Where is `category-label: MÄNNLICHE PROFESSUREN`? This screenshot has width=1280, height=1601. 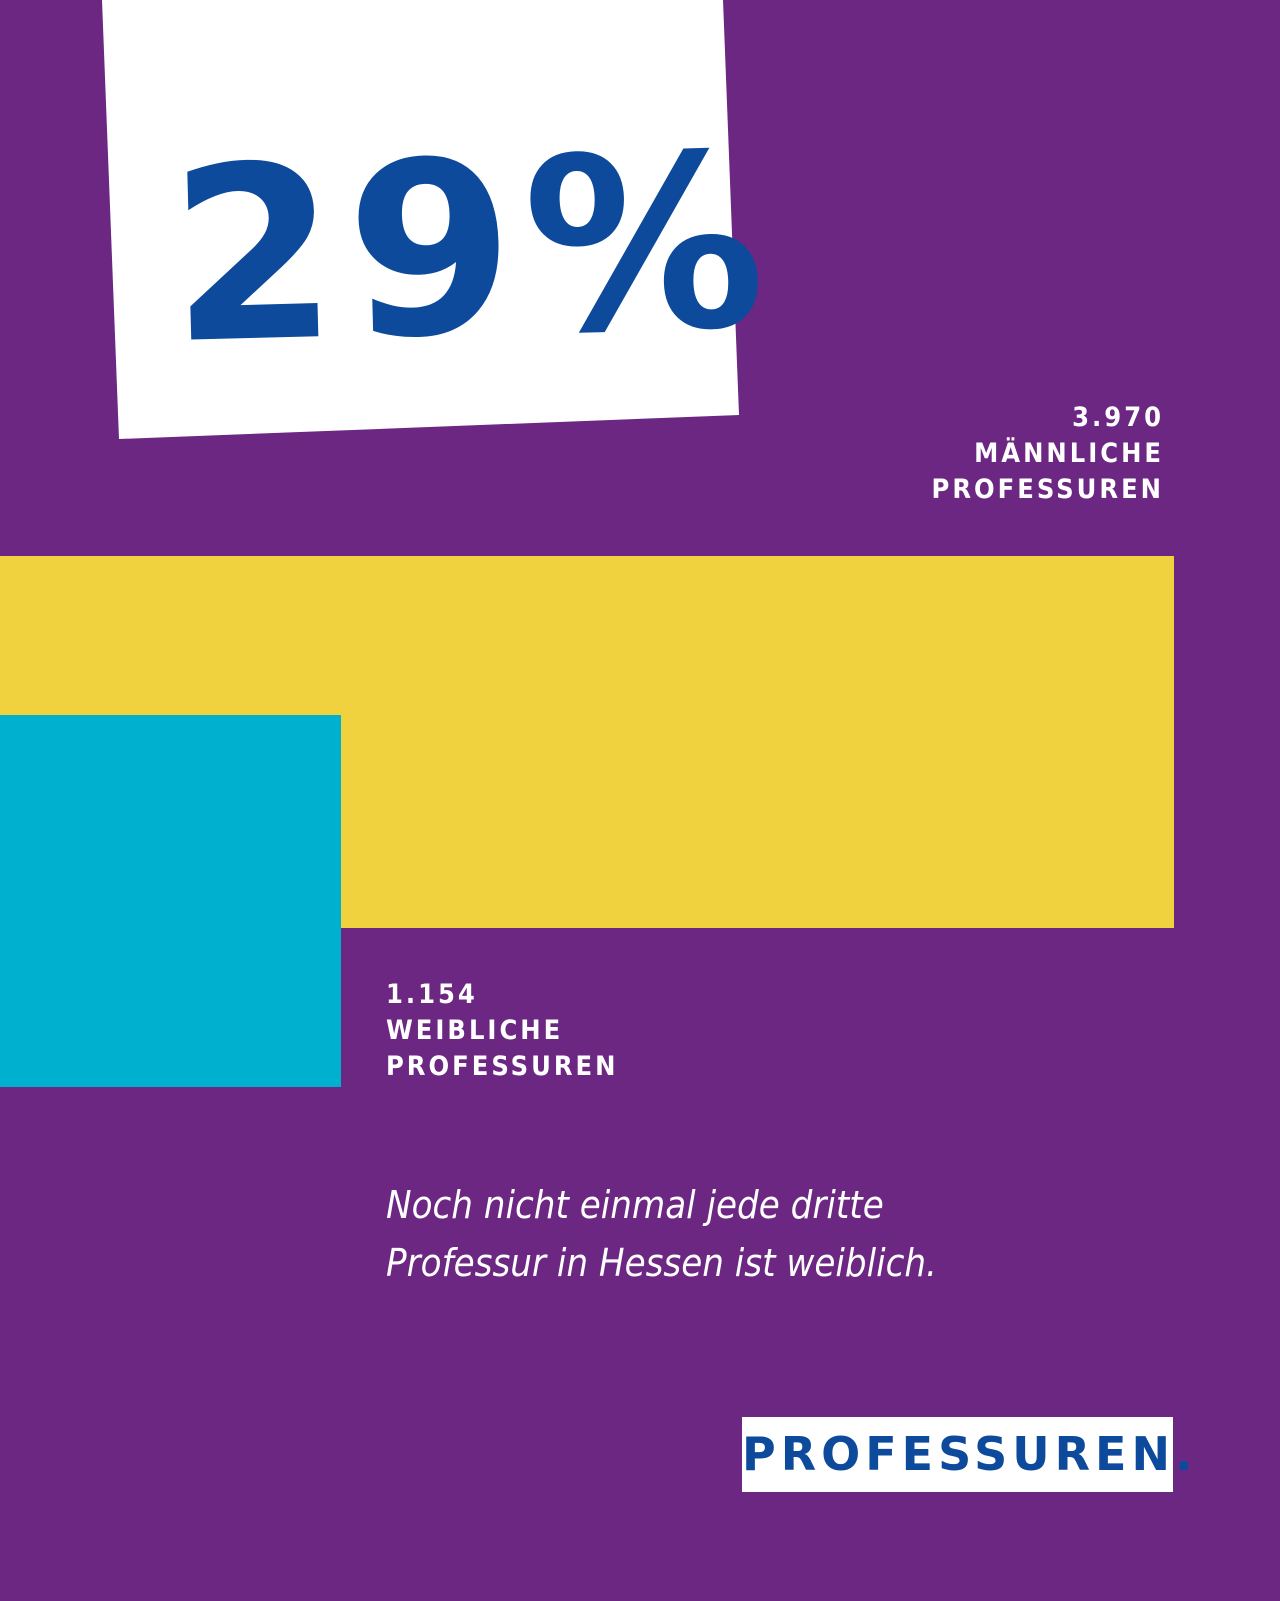 category-label: MÄNNLICHE PROFESSUREN is located at coordinates (1047, 471).